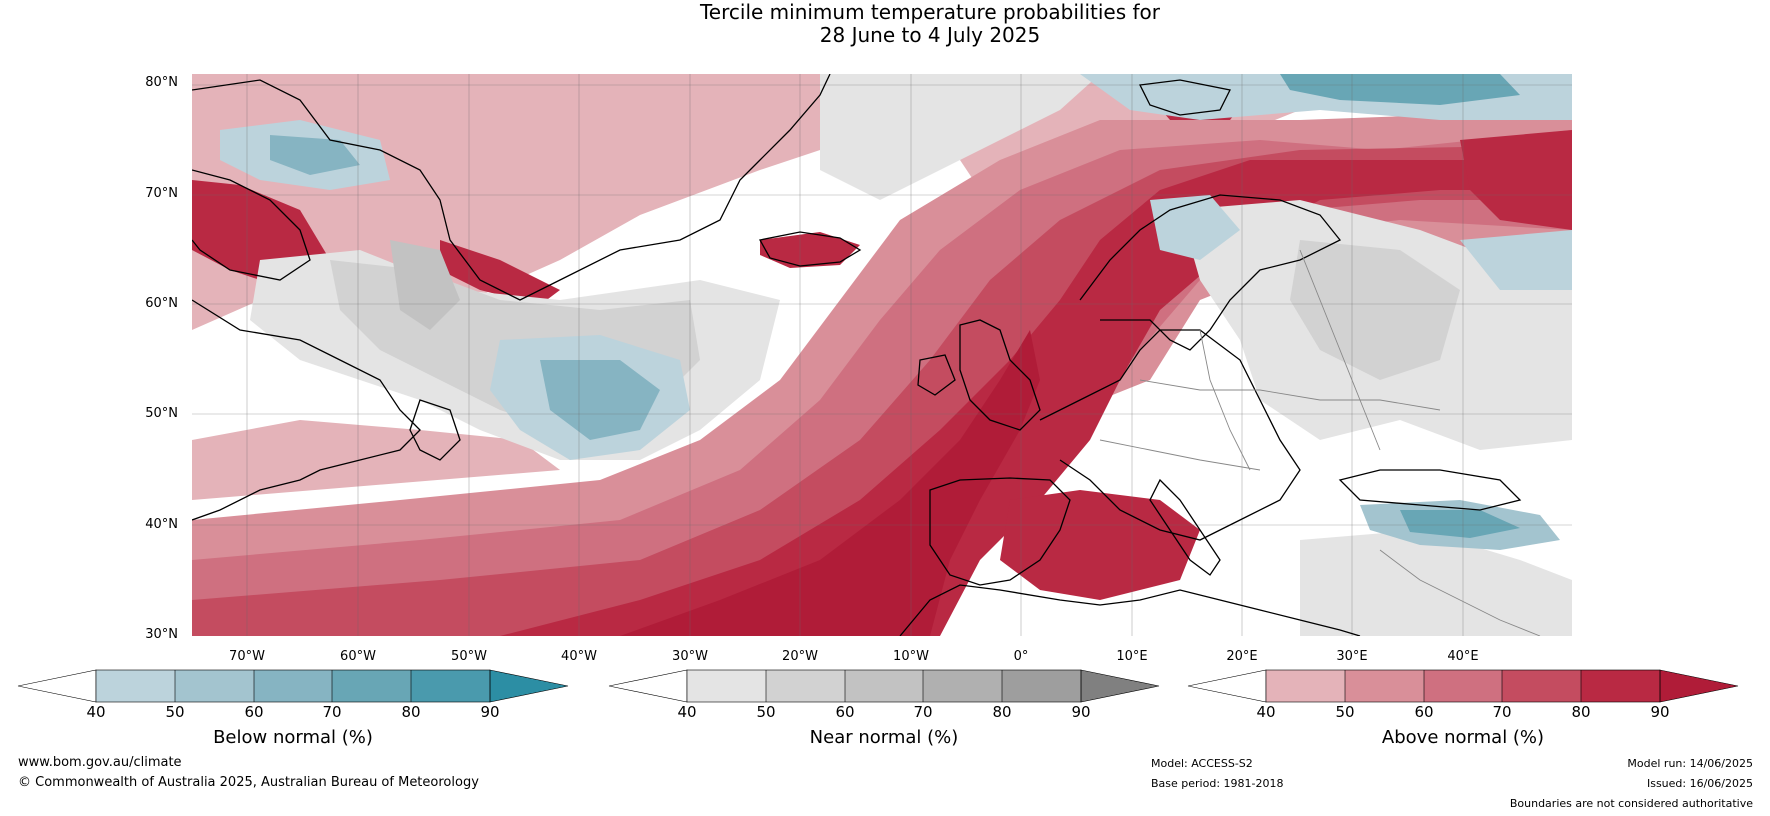  What do you see at coordinates (306, 410) in the screenshot?
I see `labrador-coast` at bounding box center [306, 410].